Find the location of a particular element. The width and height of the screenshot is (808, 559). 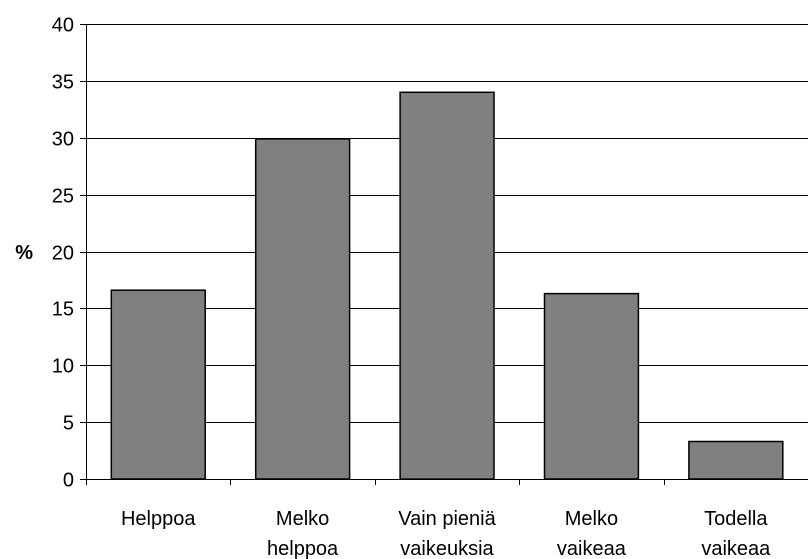

x-tick-label: Todella vaikeaa is located at coordinates (736, 533).